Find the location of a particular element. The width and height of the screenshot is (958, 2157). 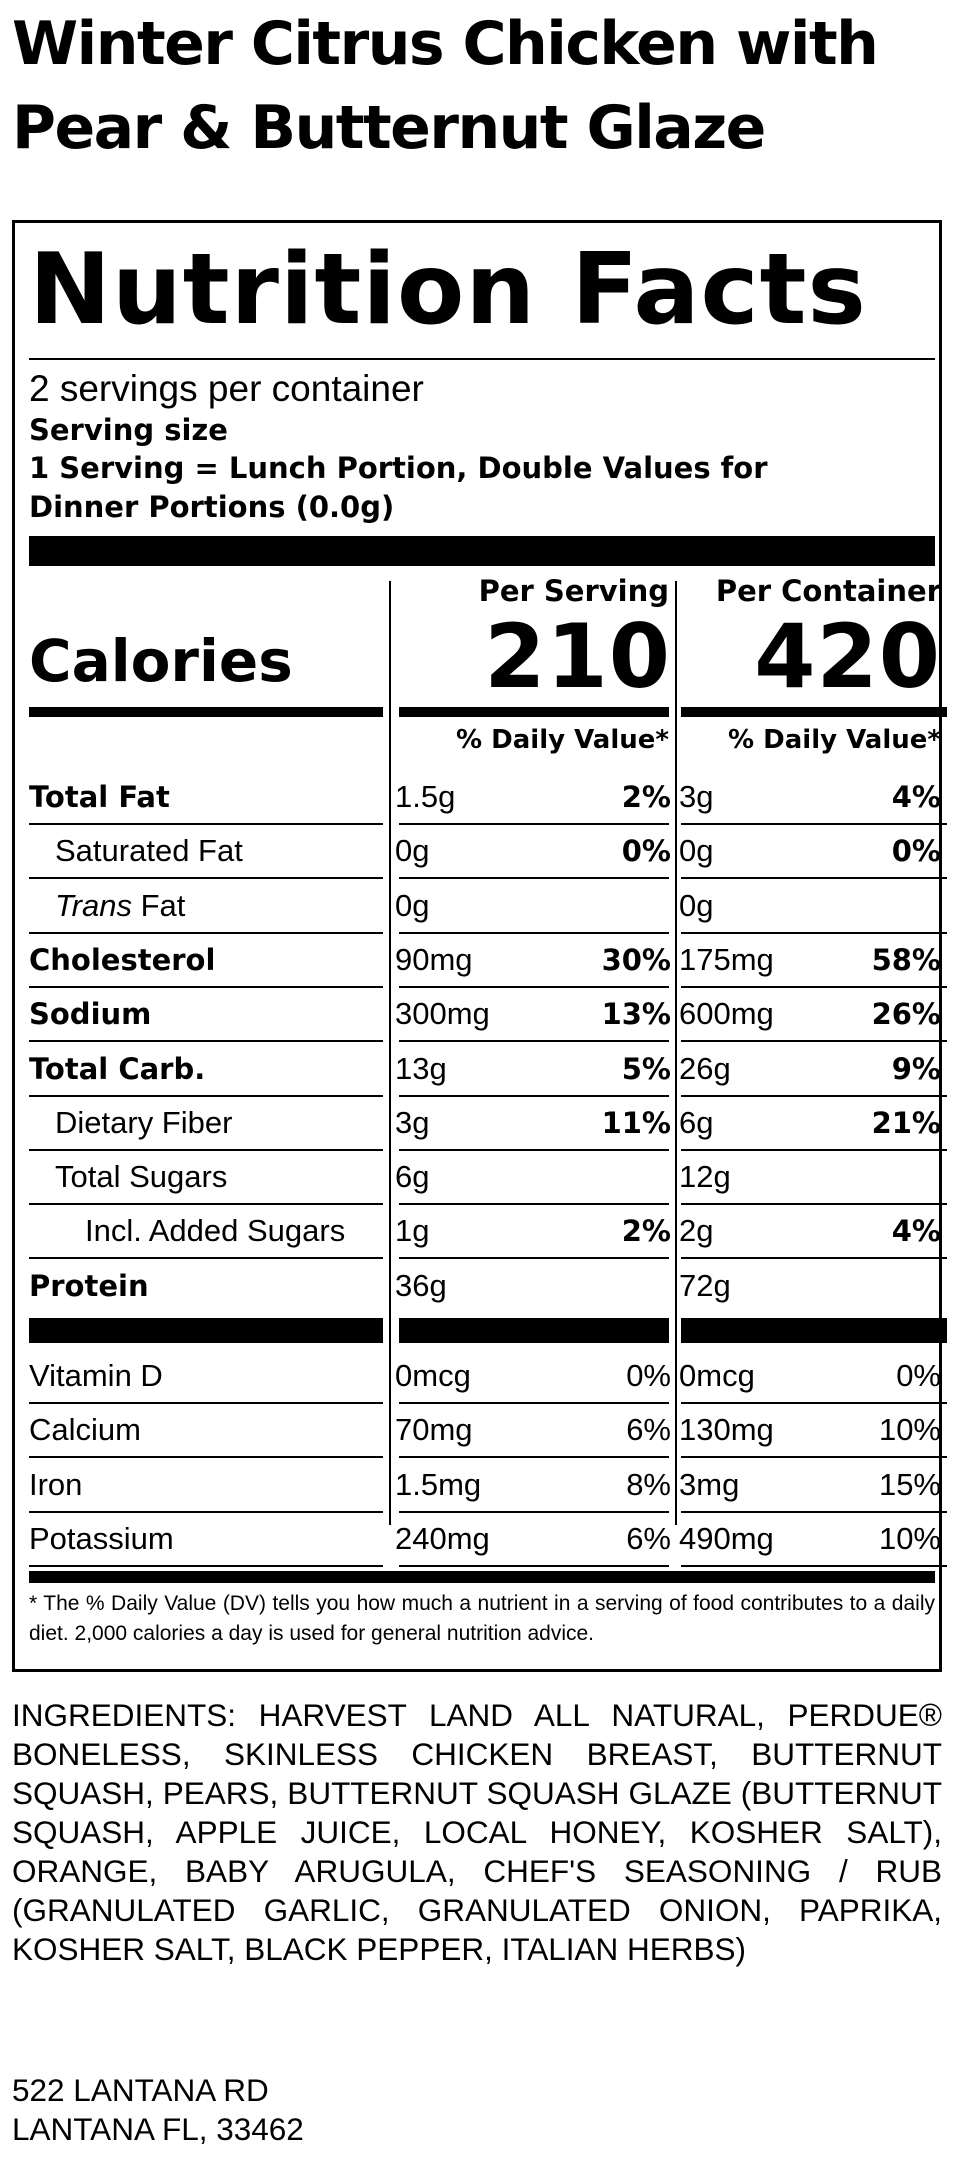

nutrient-row: Total Sugars 6g 12g is located at coordinates (481, 1178).